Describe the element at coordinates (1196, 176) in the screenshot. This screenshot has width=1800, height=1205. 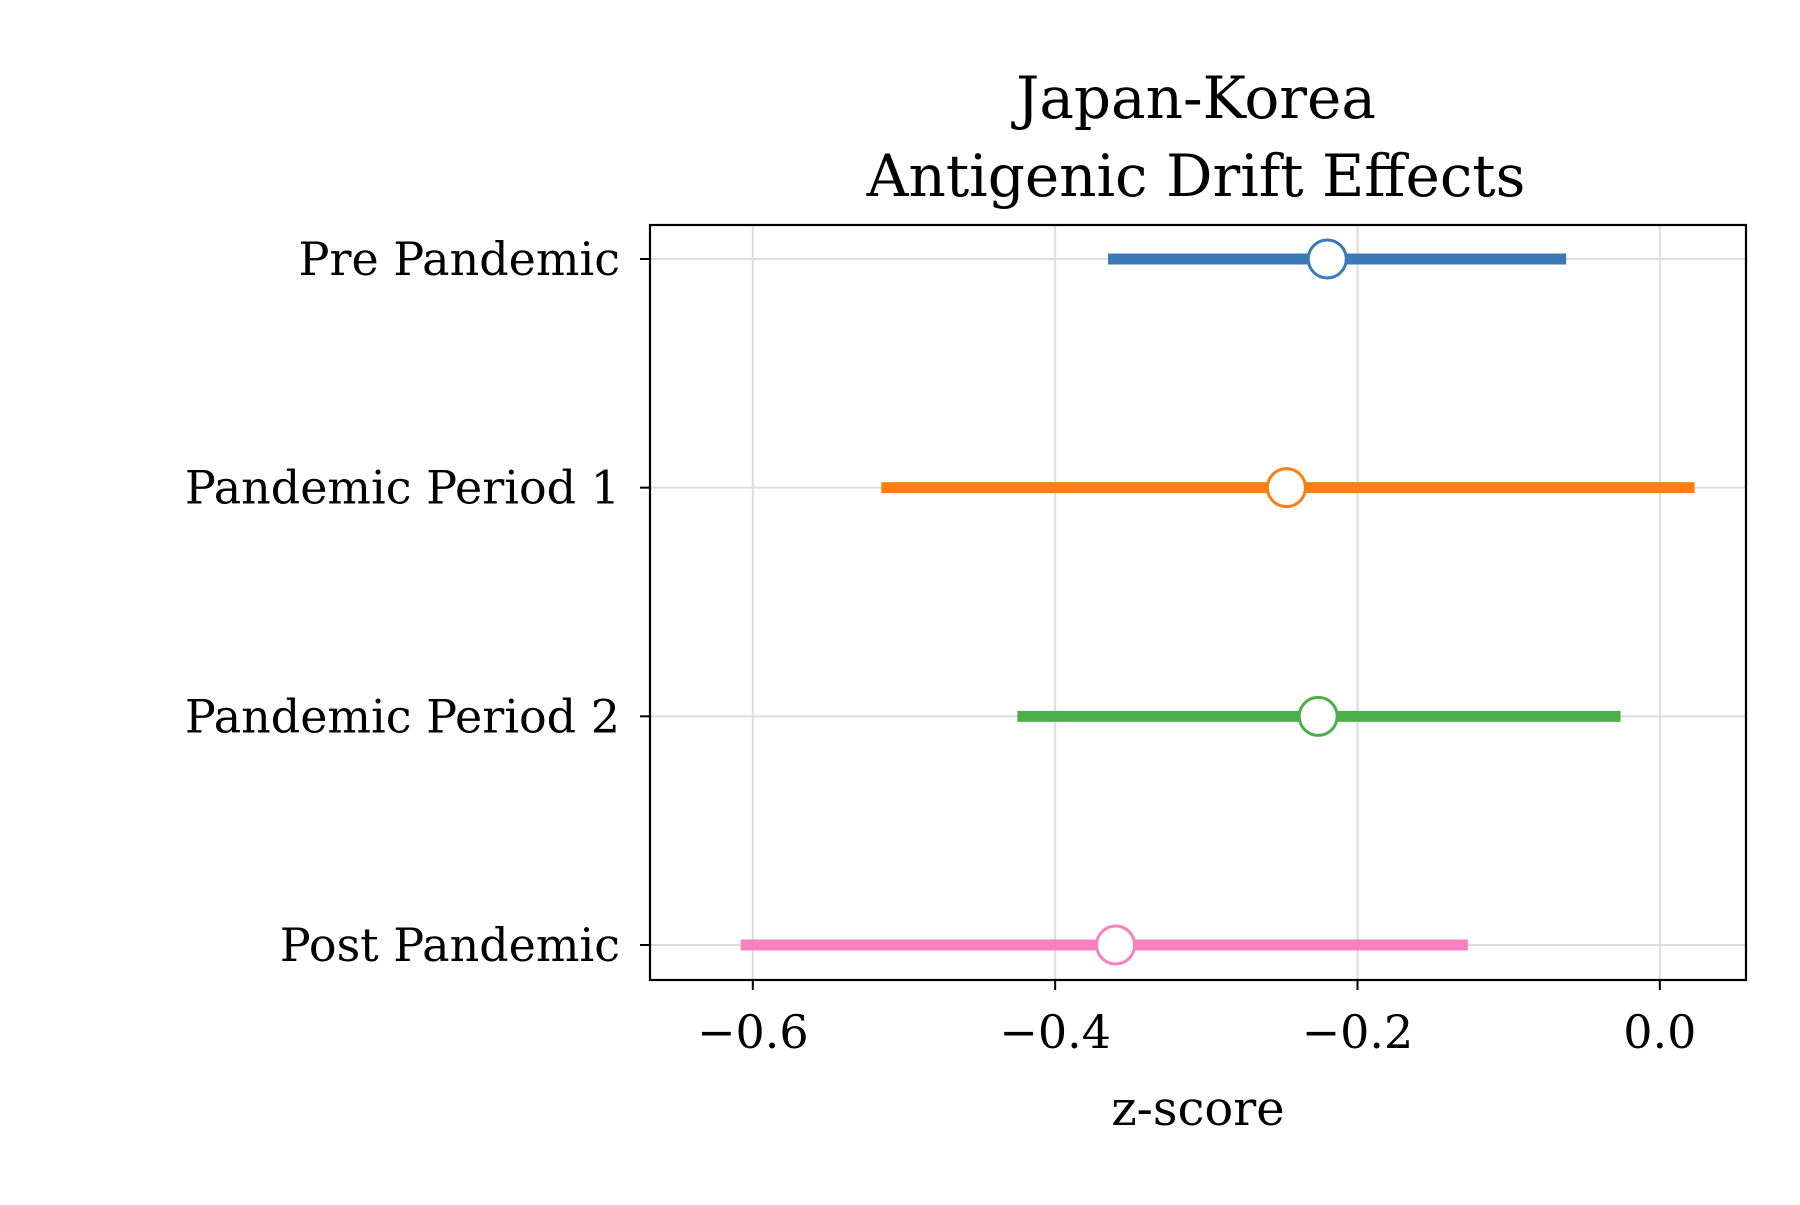
I see `chart-subtitle: Antigenic Drift Effects` at that location.